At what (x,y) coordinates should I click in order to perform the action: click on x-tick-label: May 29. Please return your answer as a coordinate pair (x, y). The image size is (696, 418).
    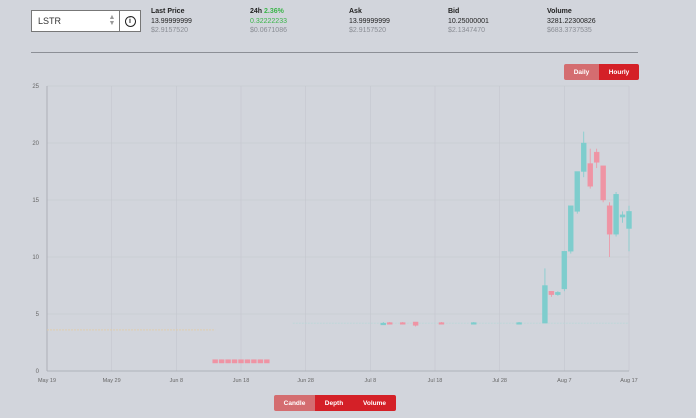
    Looking at the image, I should click on (112, 381).